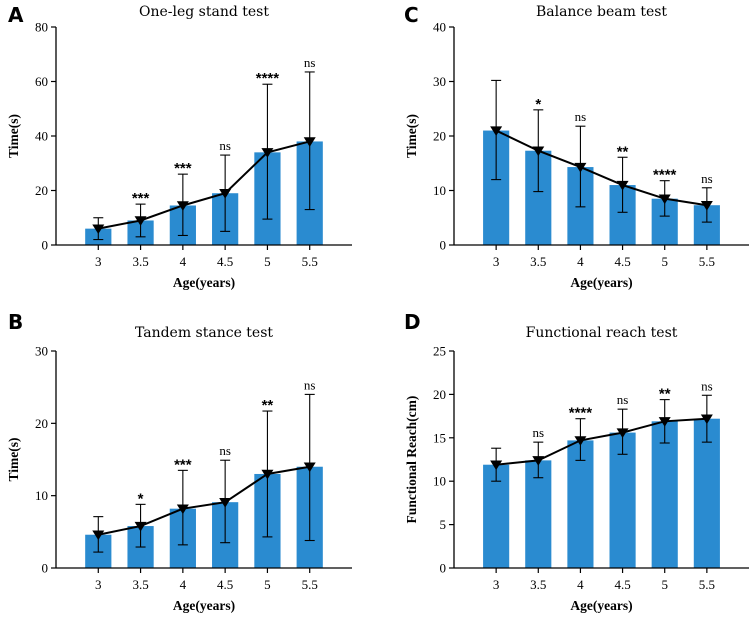 The image size is (754, 617). Describe the element at coordinates (268, 405) in the screenshot. I see `panel-b-significance: **` at that location.